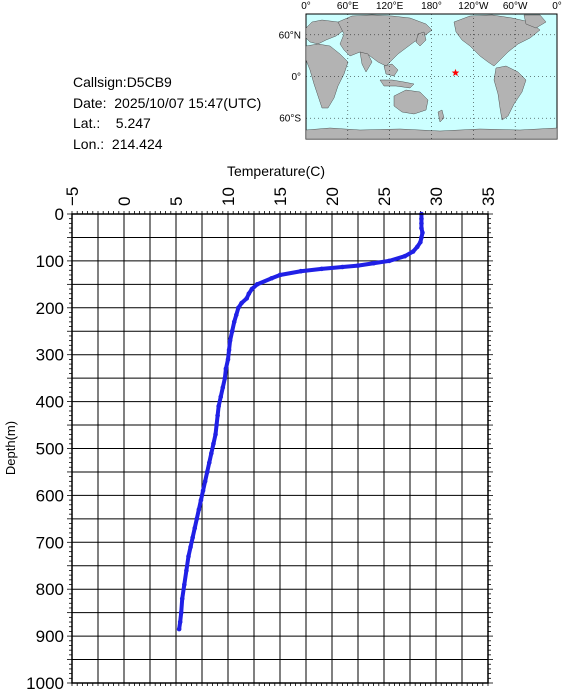 The image size is (564, 690). I want to click on land-japan, so click(421, 39).